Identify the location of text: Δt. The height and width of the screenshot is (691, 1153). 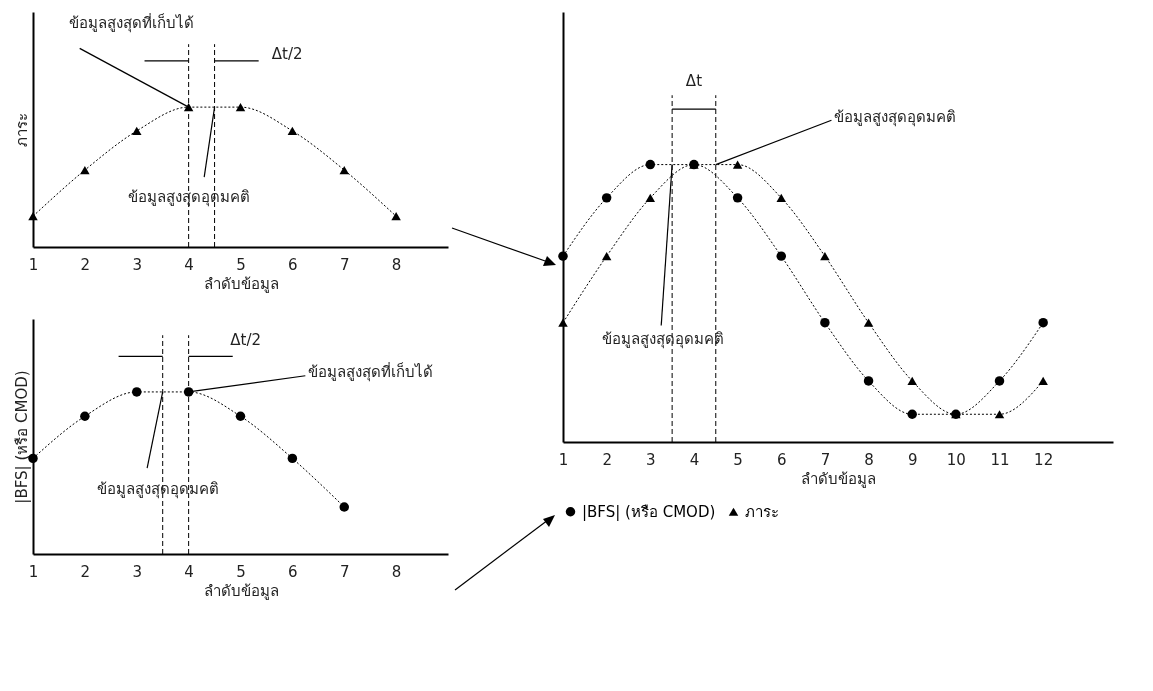
(694, 81).